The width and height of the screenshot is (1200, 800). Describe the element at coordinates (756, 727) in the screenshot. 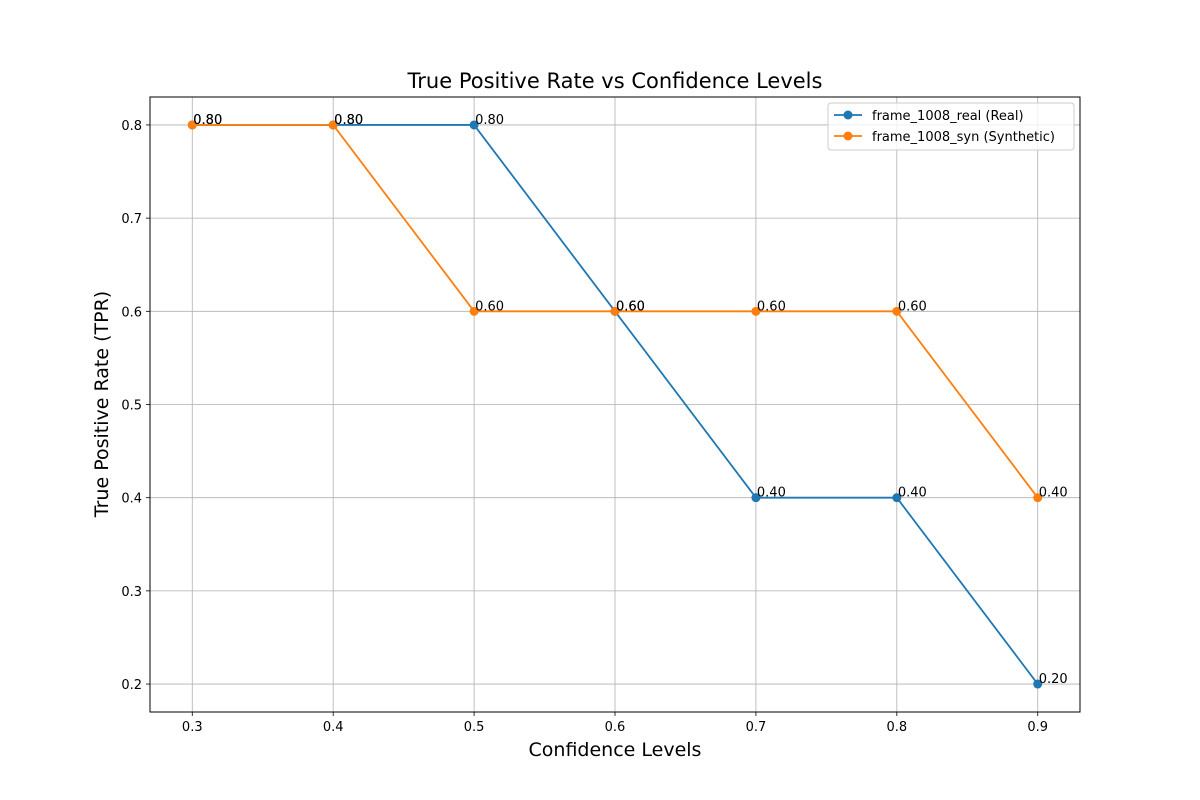

I see `x-tick-label: 0.7` at that location.